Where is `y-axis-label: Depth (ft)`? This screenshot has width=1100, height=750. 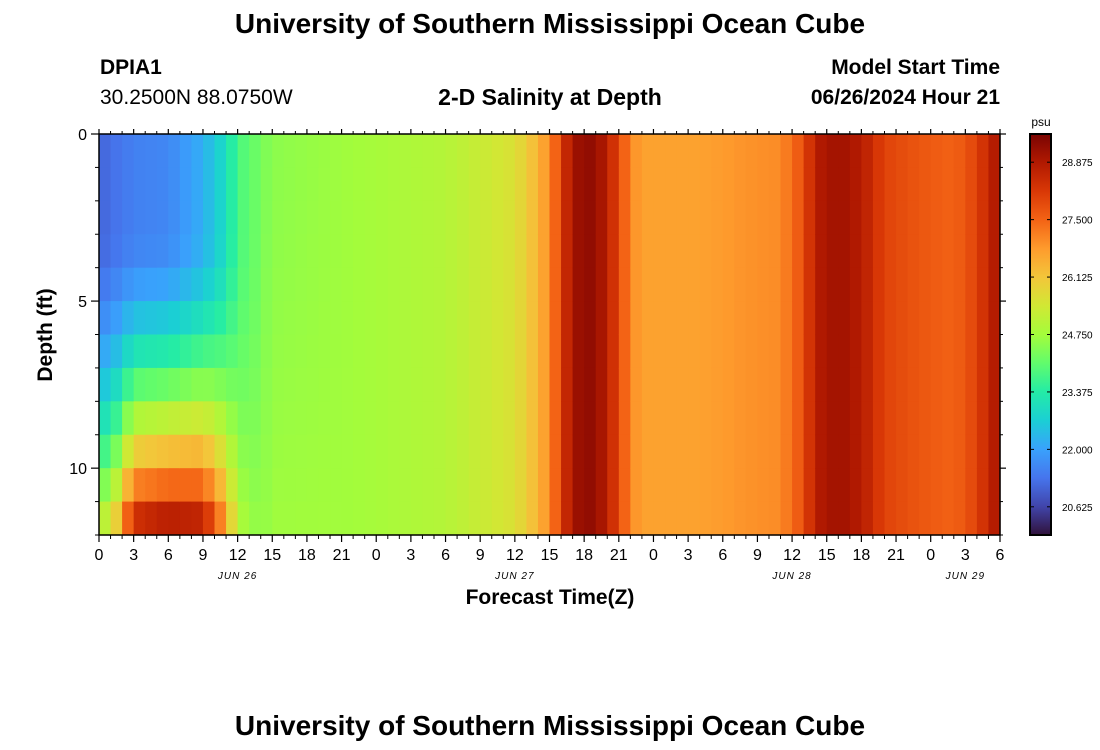 y-axis-label: Depth (ft) is located at coordinates (45, 334).